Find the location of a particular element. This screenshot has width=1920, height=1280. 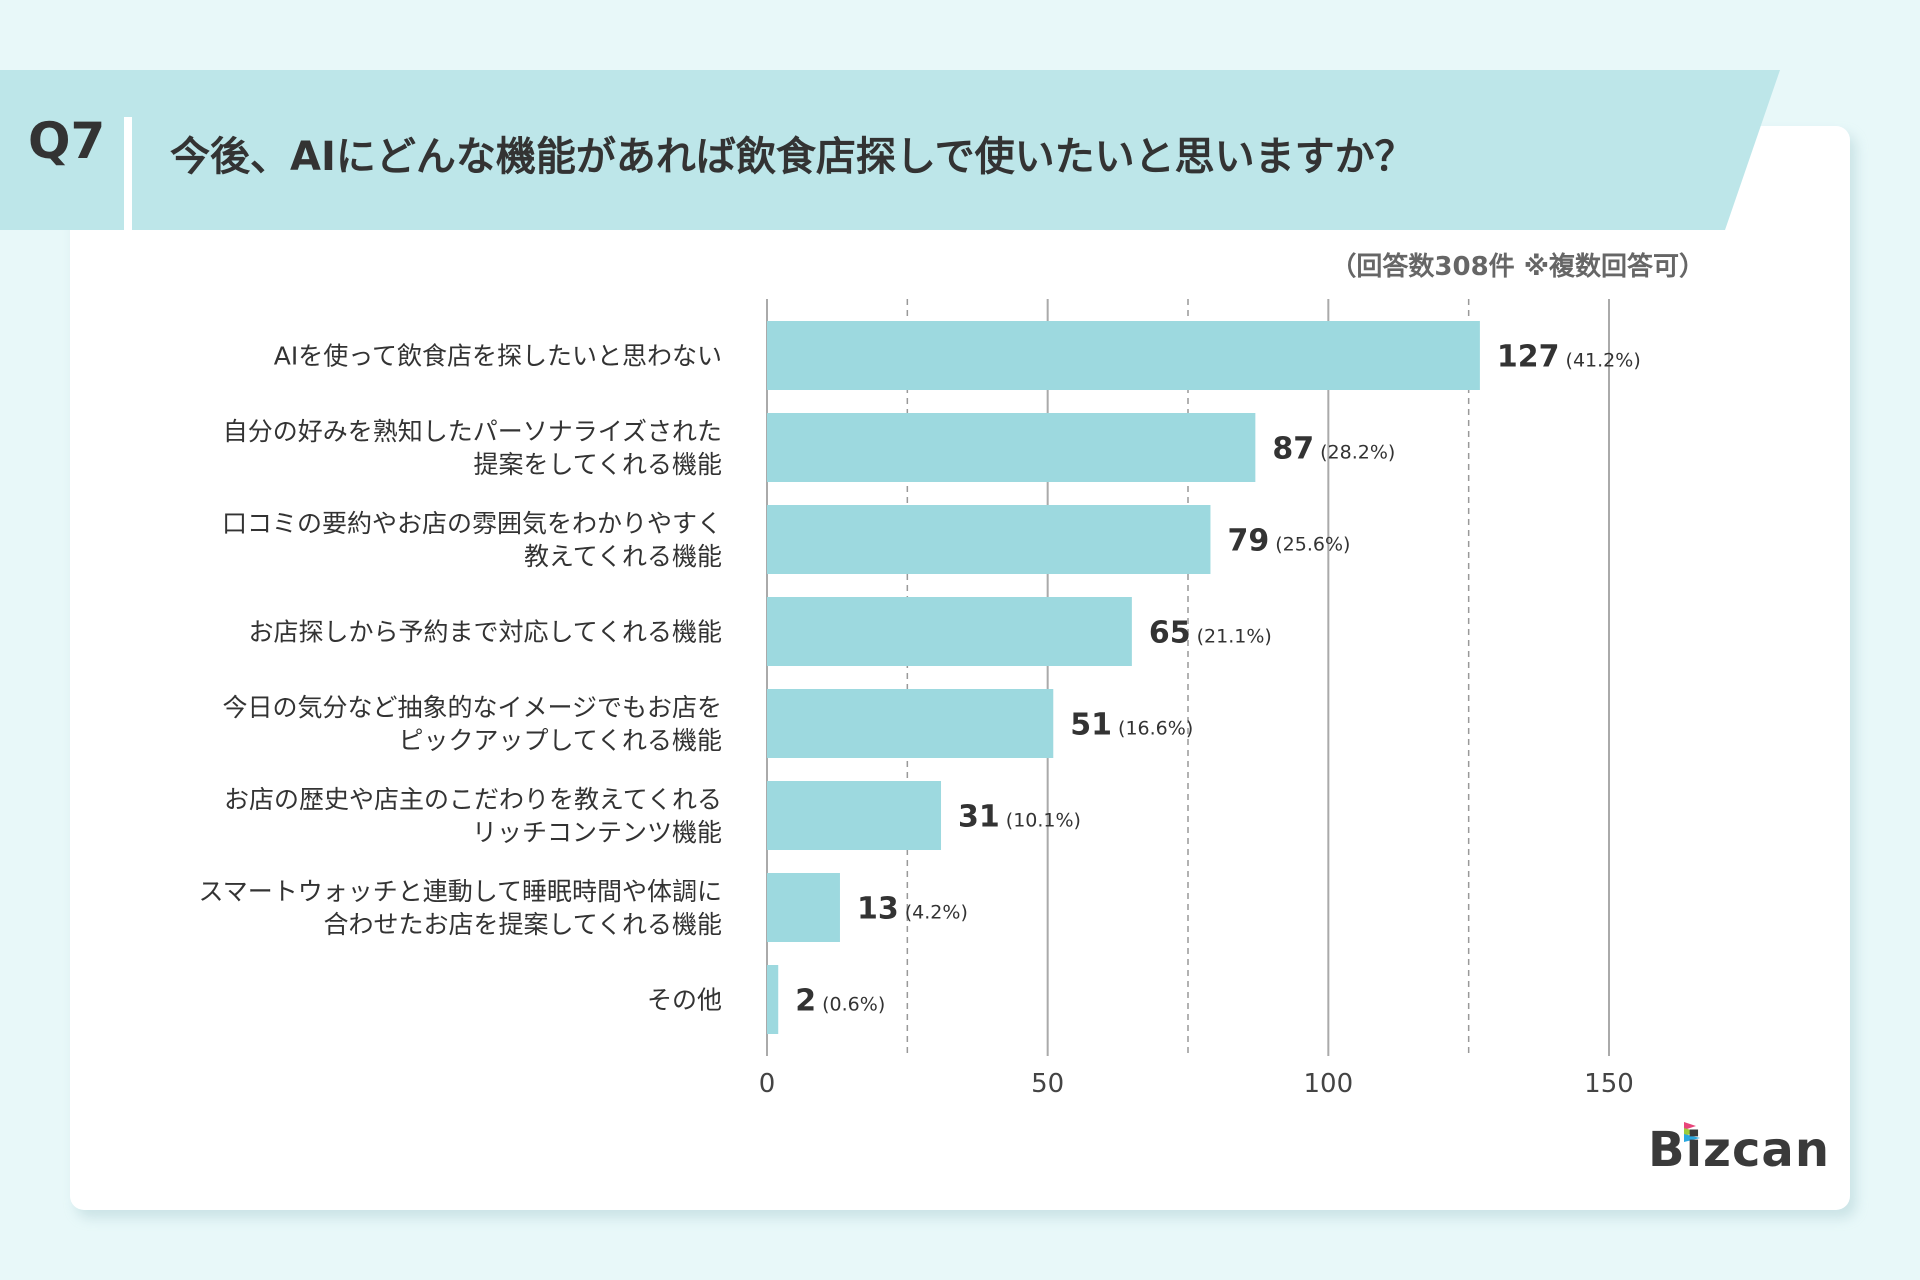

value-percent: (41.2%) is located at coordinates (1600, 361).